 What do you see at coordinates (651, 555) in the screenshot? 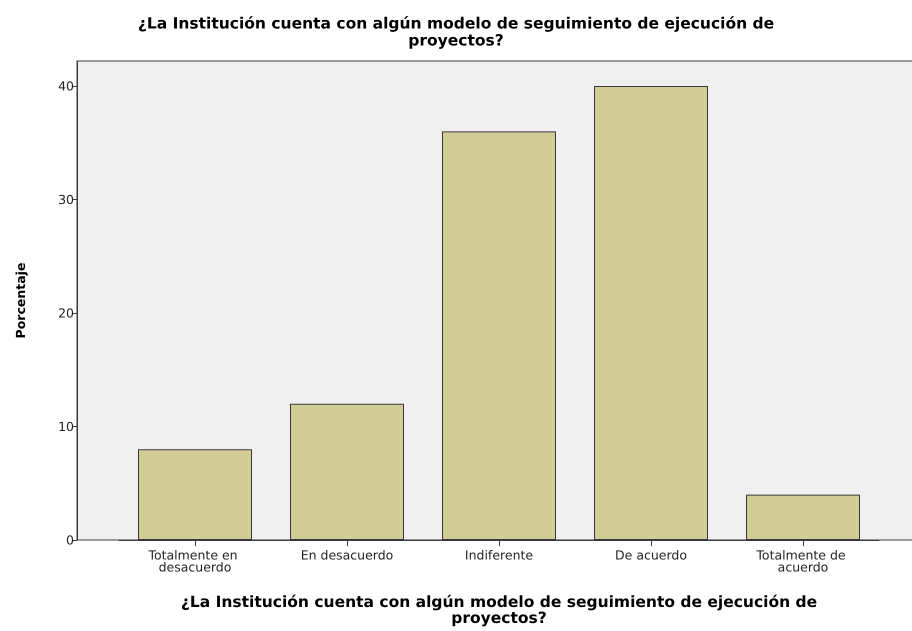
I see `x-tick-label: De acuerdo` at bounding box center [651, 555].